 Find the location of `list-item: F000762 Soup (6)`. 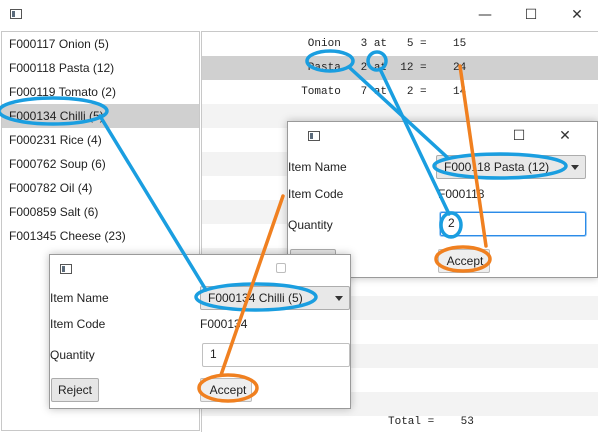

list-item: F000762 Soup (6) is located at coordinates (57, 164).